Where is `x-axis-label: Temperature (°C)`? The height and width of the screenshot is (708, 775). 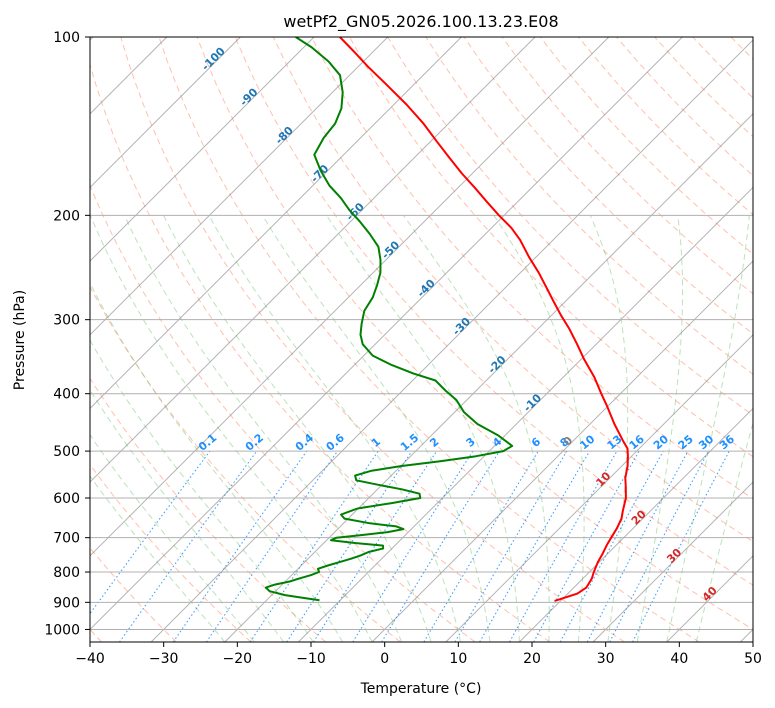
x-axis-label: Temperature (°C) is located at coordinates (421, 689).